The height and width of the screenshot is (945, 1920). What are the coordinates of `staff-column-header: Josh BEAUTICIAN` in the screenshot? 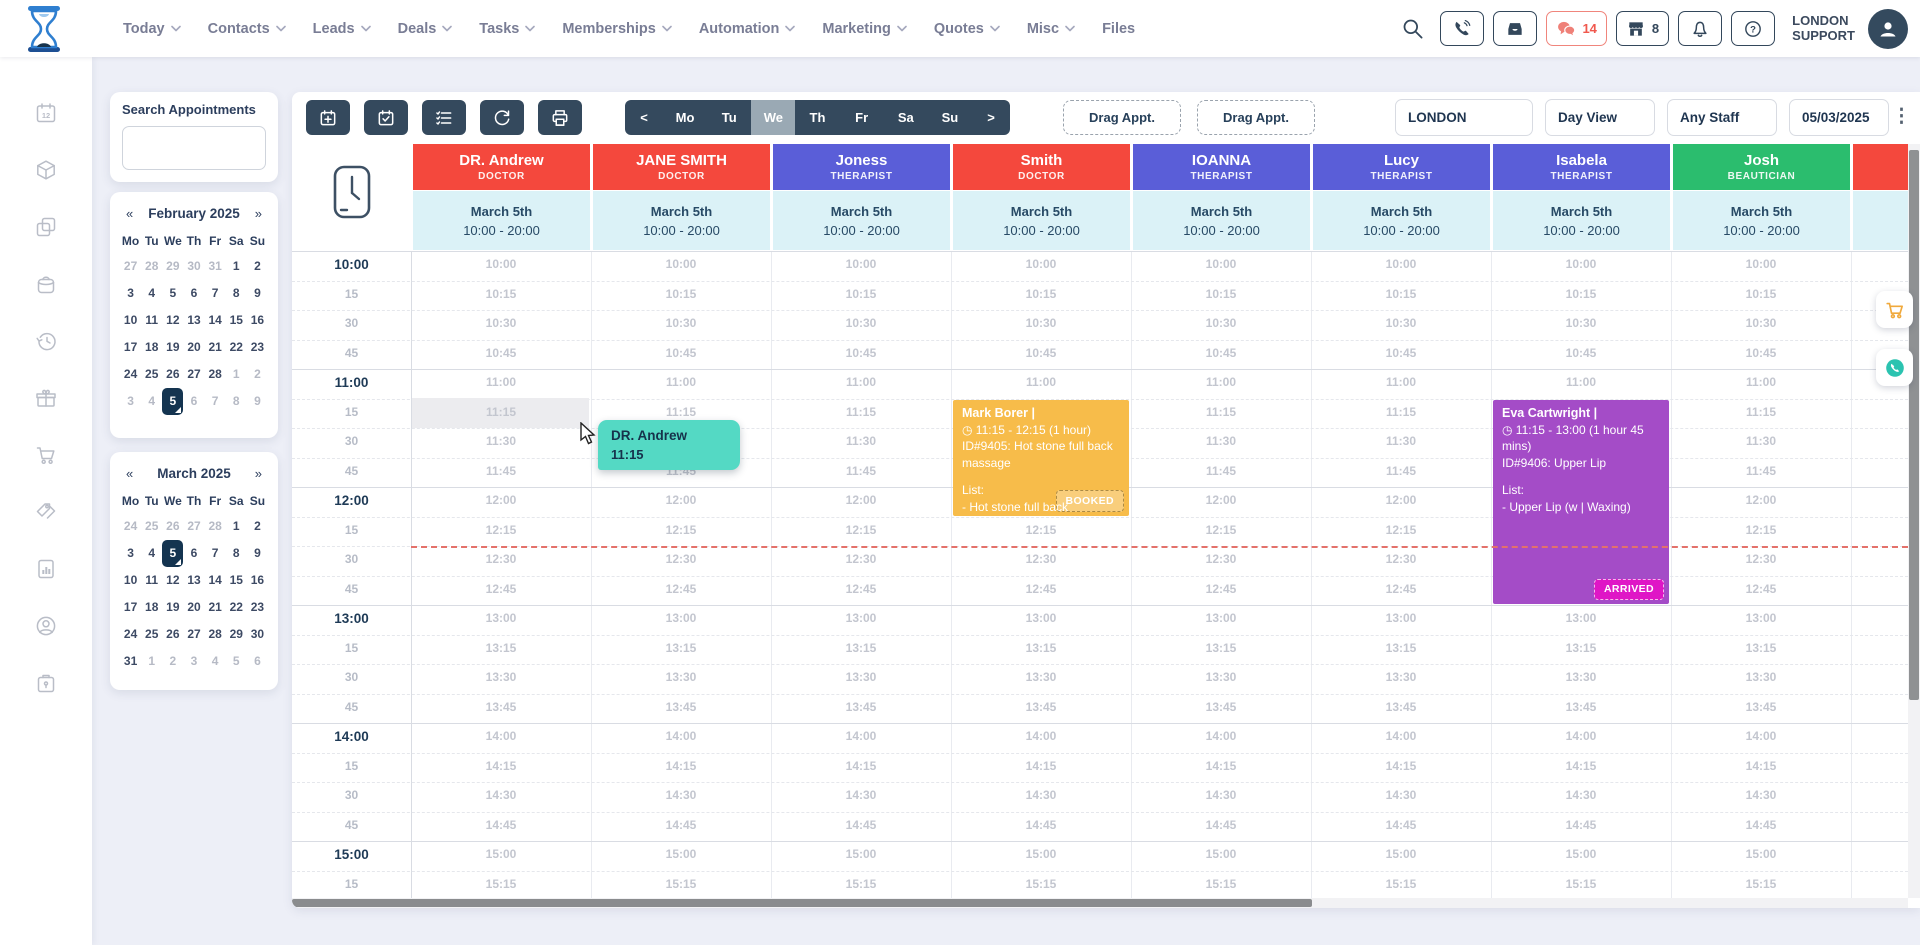 It's located at (1761, 167).